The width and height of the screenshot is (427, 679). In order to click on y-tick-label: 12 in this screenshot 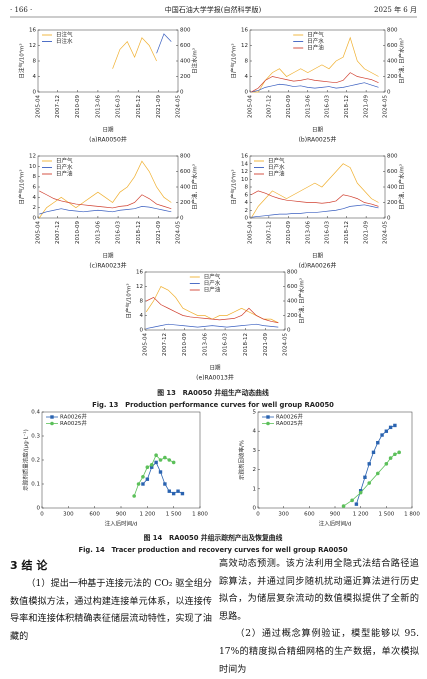, I will do `click(244, 172)`.